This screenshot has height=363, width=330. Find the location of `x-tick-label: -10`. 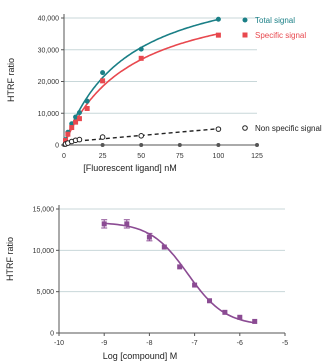

x-tick-label: -10 is located at coordinates (59, 343).